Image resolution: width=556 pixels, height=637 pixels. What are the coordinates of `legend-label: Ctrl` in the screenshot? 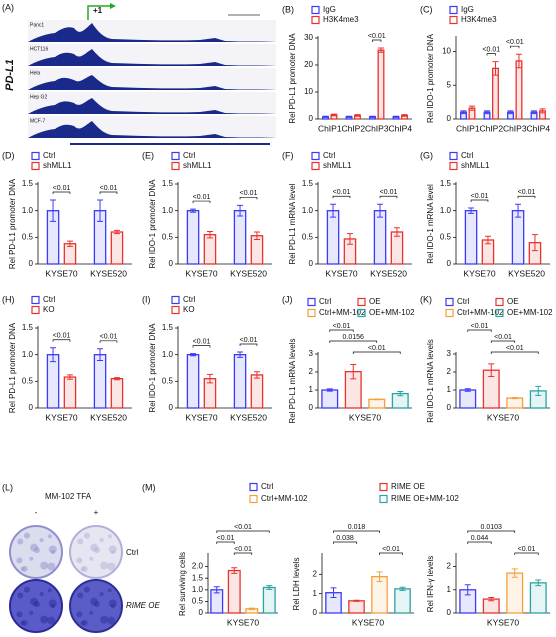 It's located at (267, 486).